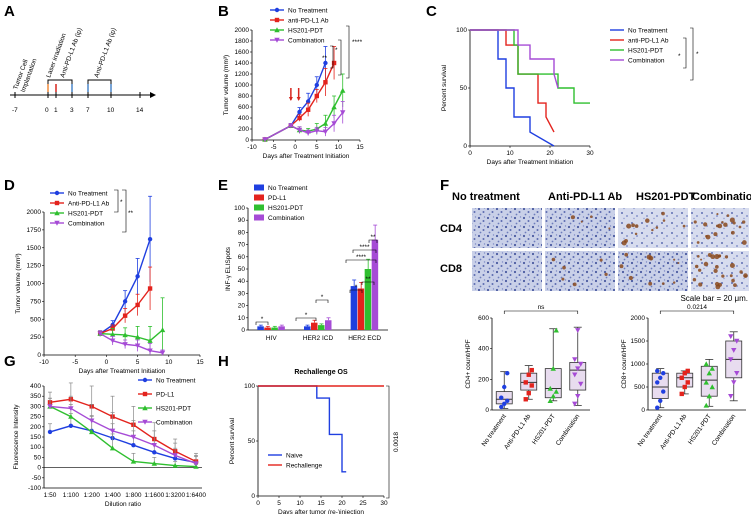 The height and width of the screenshot is (514, 751). What do you see at coordinates (470, 153) in the screenshot?
I see `x-tick-label: 0` at bounding box center [470, 153].